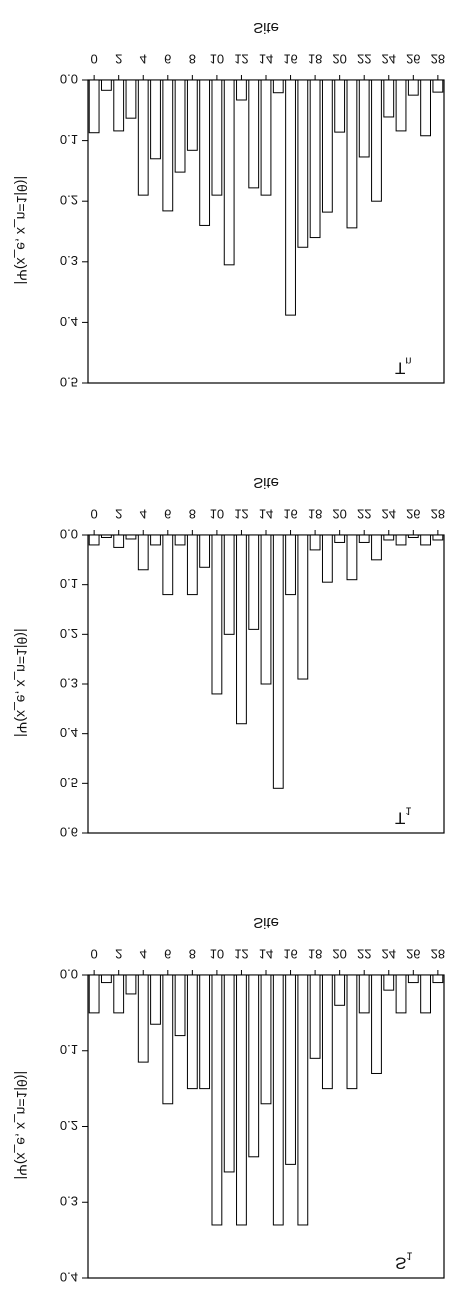  Describe the element at coordinates (403, 815) in the screenshot. I see `panel-label: T1` at that location.